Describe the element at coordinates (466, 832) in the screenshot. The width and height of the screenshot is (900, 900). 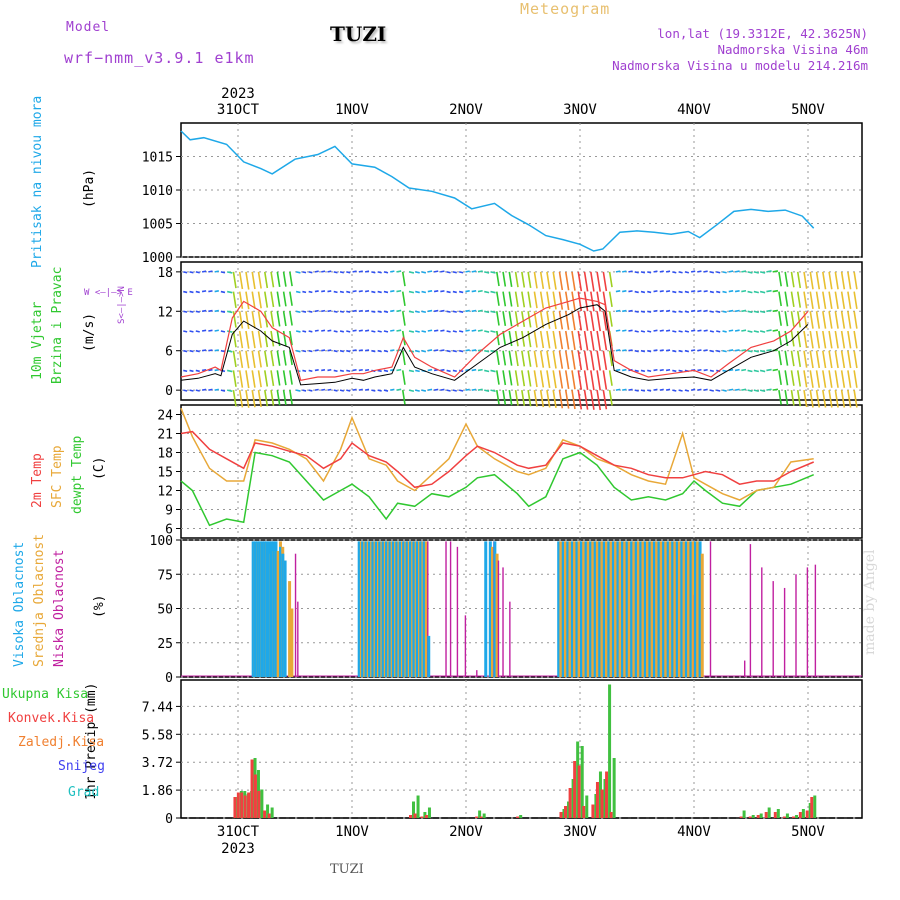
I see `date-label-bottom: 2NOV` at that location.